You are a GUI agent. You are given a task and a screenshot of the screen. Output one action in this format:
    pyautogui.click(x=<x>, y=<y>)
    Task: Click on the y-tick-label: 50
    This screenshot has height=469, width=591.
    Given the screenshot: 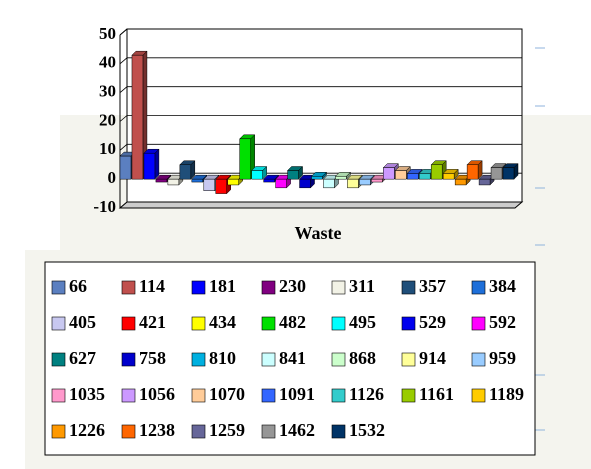 What is the action you would take?
    pyautogui.click(x=107, y=33)
    